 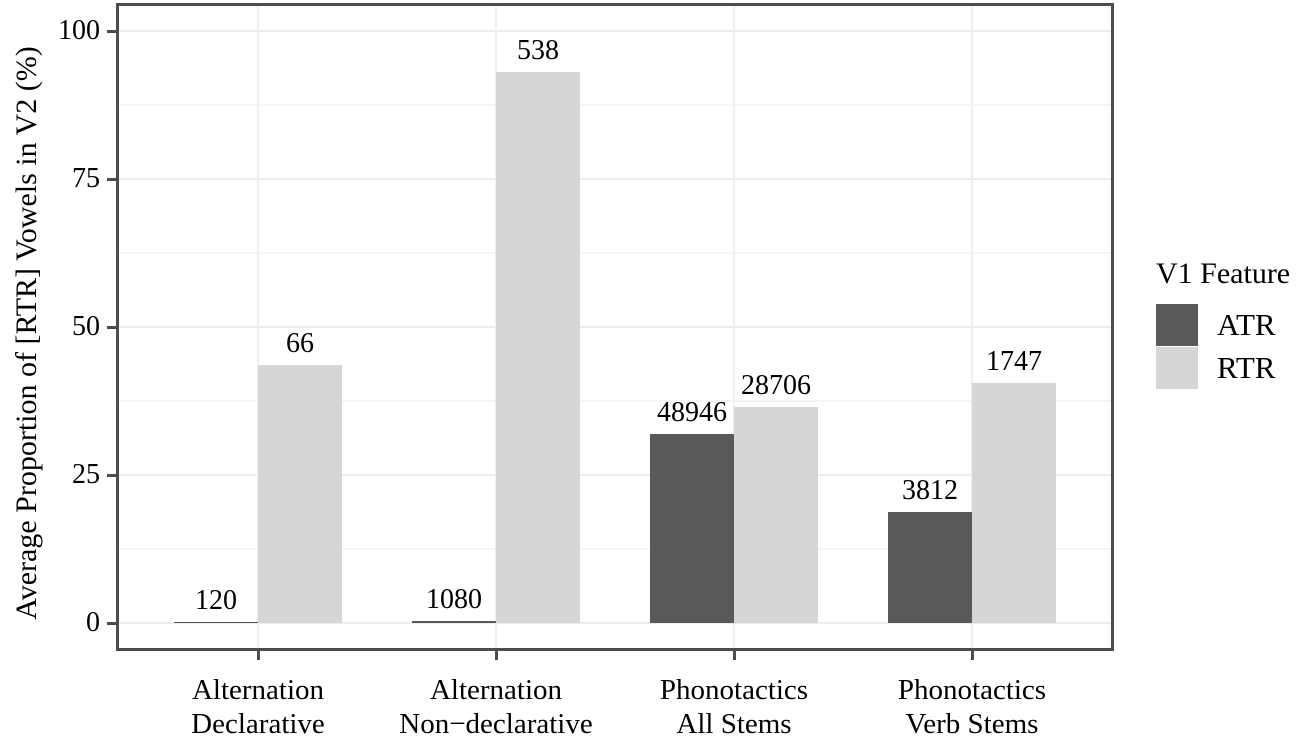 I want to click on y-axis-tick-label: 75, so click(x=86, y=178).